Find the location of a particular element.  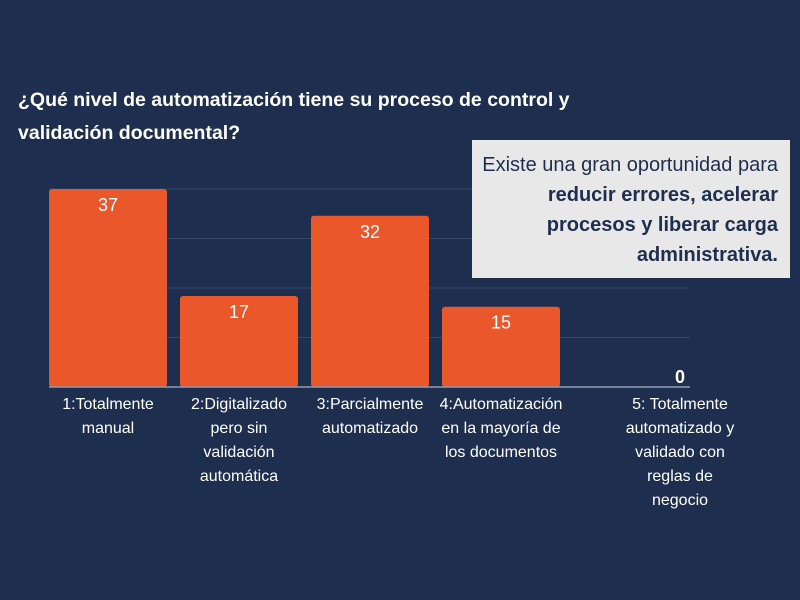

bar-value-label-2: 17 is located at coordinates (239, 312).